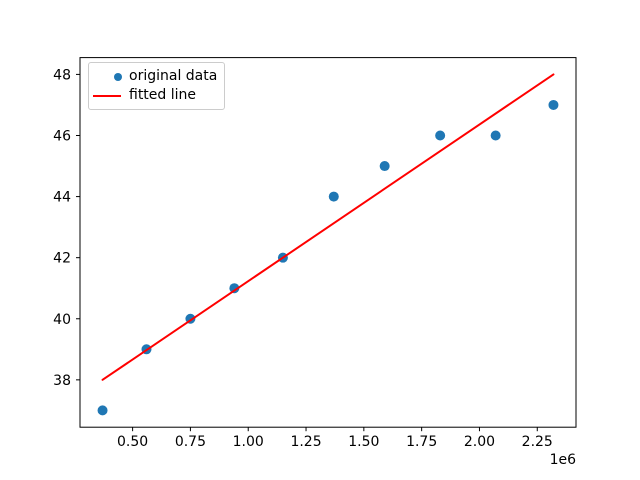  Describe the element at coordinates (173, 76) in the screenshot. I see `legend-label-original-data: original data` at that location.